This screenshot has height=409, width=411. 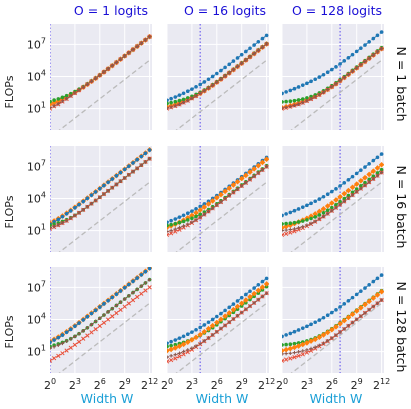 What do you see at coordinates (401, 327) in the screenshot?
I see `row-title-3: N = 128 batch` at bounding box center [401, 327].